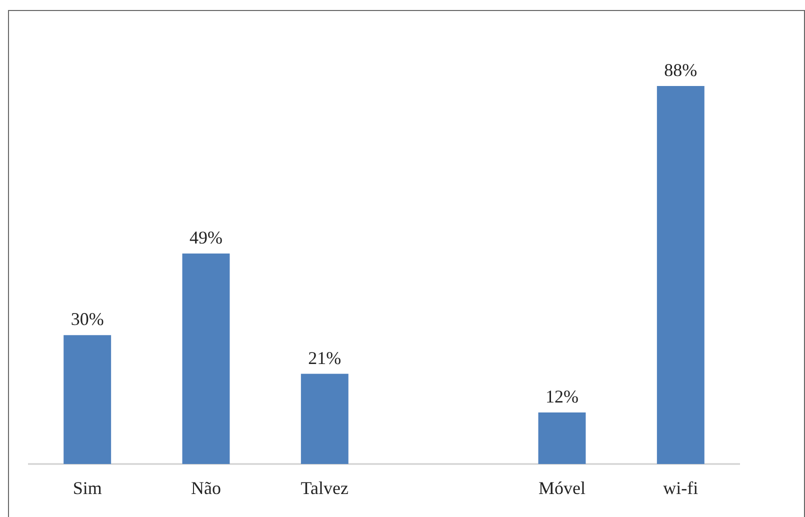 The image size is (805, 517). Describe the element at coordinates (324, 488) in the screenshot. I see `x-tick-label: Talvez` at that location.